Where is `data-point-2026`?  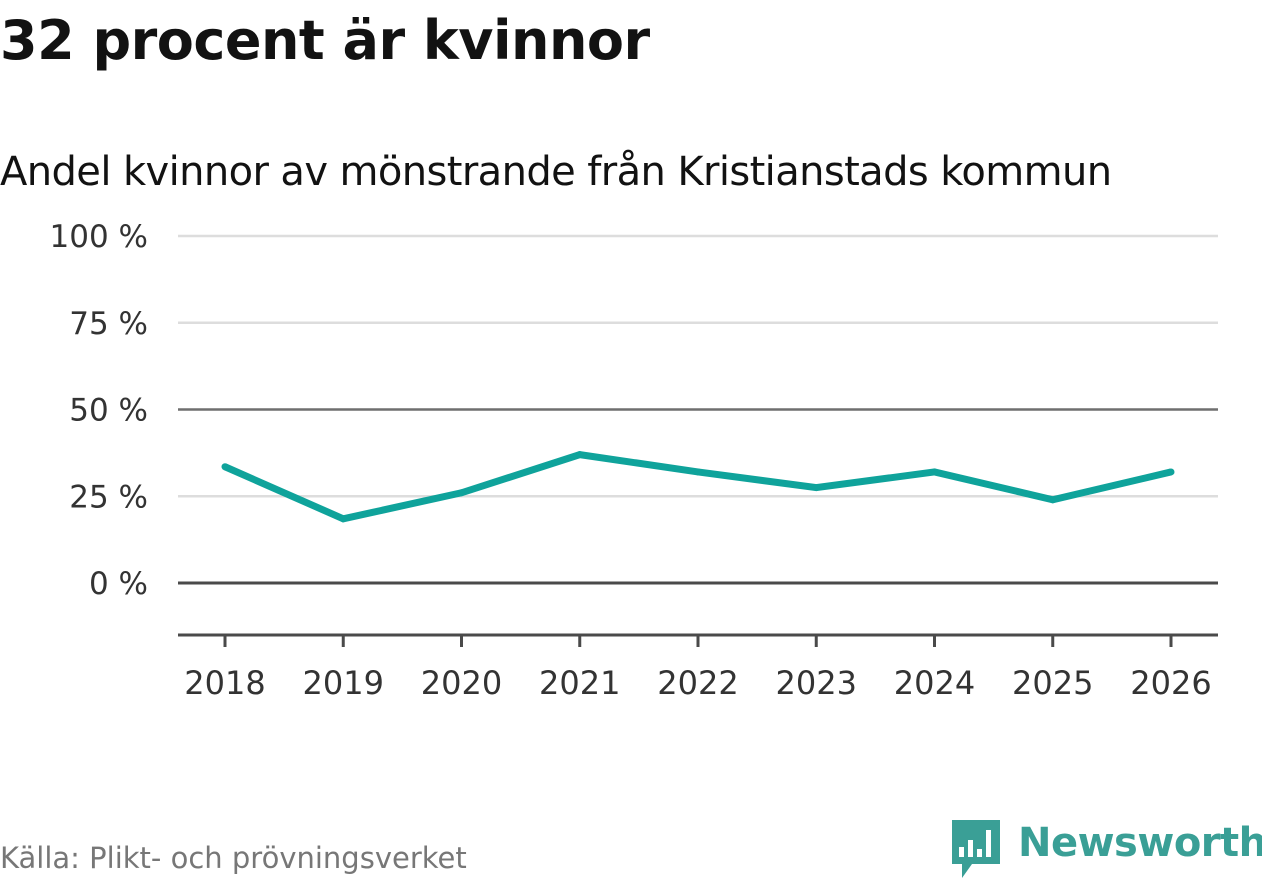 data-point-2026 is located at coordinates (1171, 472).